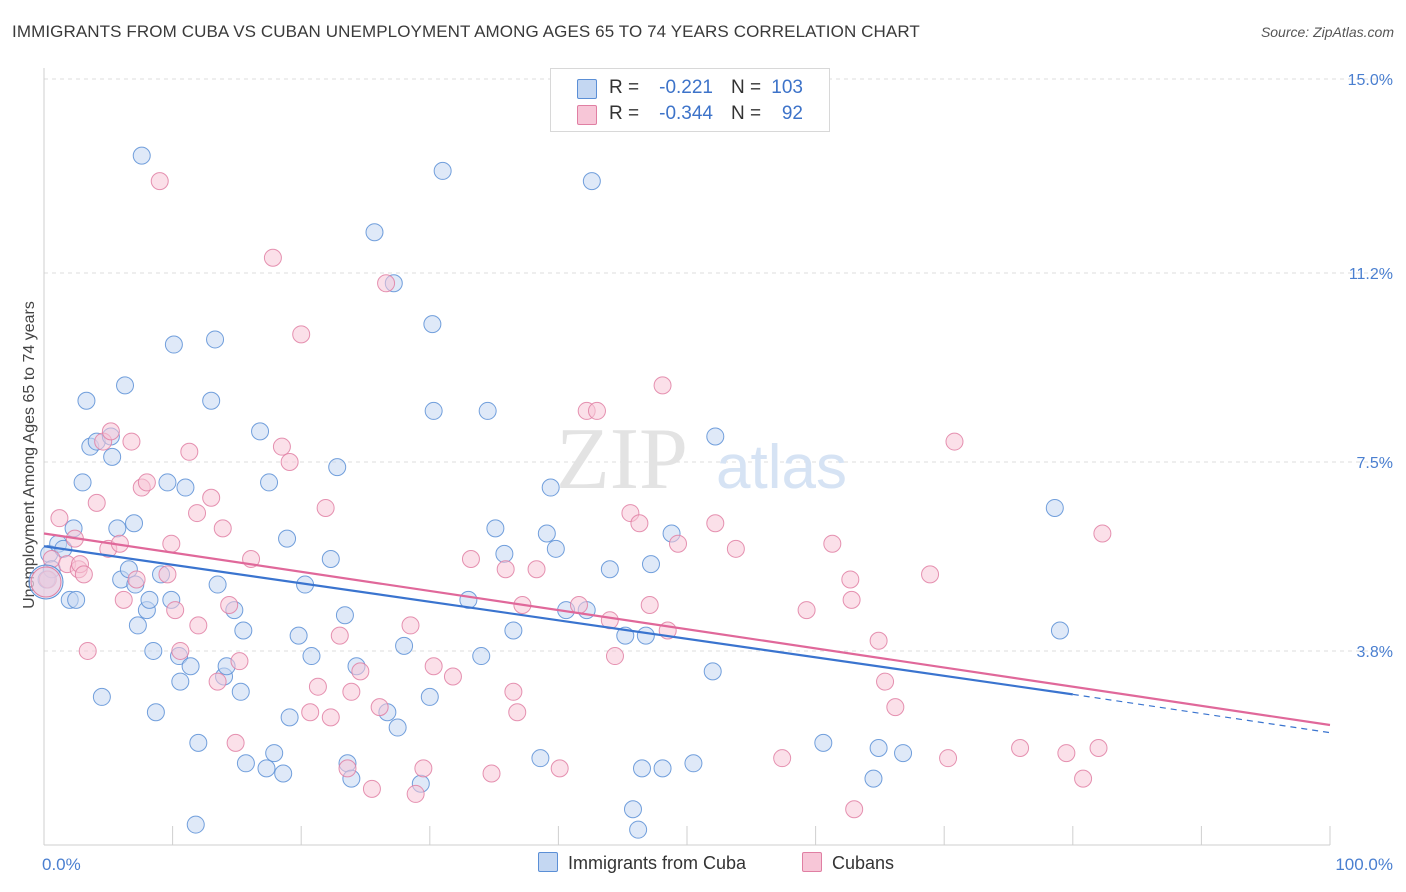 The width and height of the screenshot is (1406, 892). What do you see at coordinates (622, 459) in the screenshot?
I see `watermark-zip: ZIP` at bounding box center [622, 459].